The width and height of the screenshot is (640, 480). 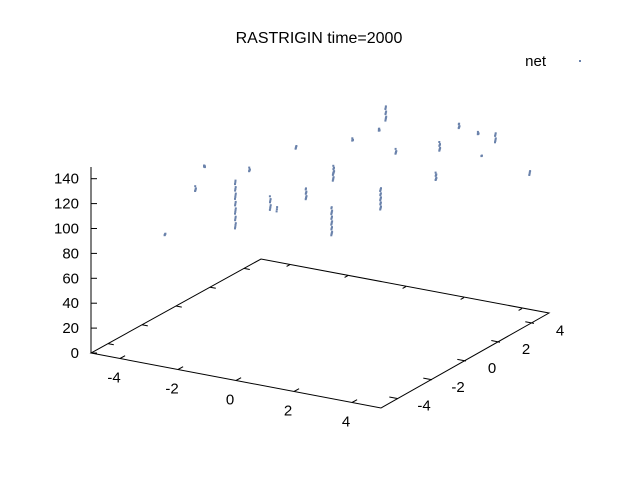 What do you see at coordinates (492, 368) in the screenshot?
I see `y-tick-label: 0` at bounding box center [492, 368].